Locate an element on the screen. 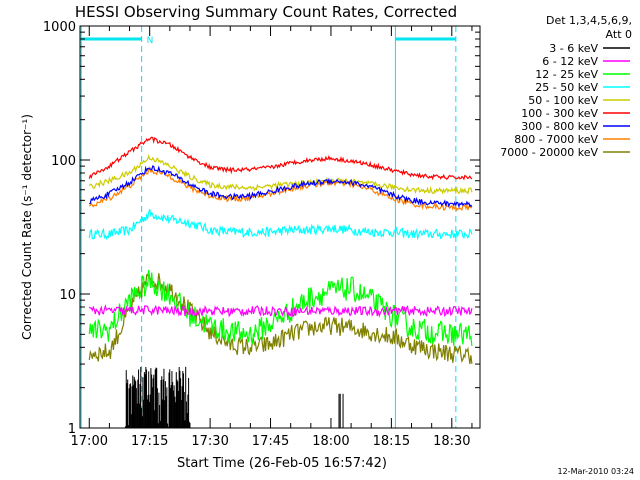  legend-label: 100 - 300 keV is located at coordinates (559, 113).